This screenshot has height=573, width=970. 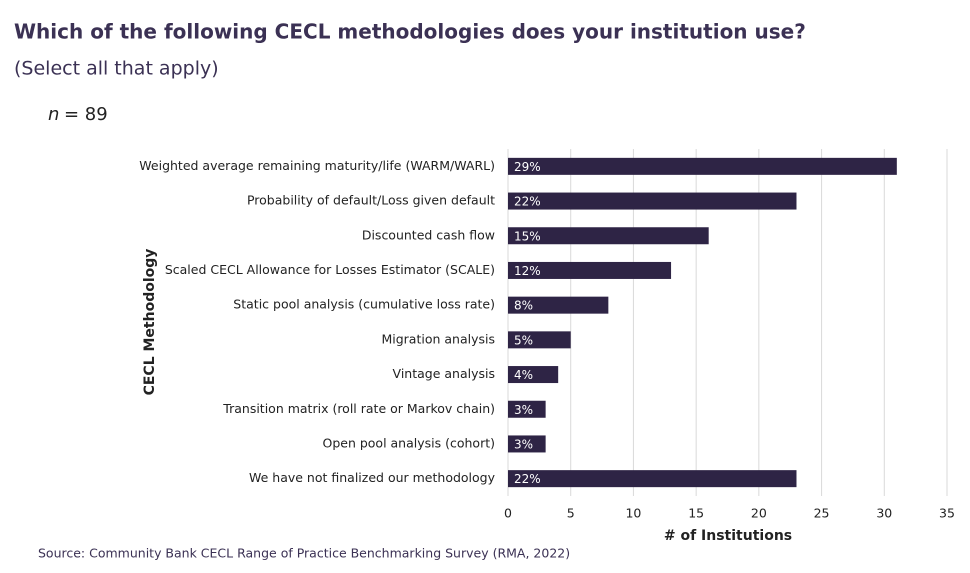 What do you see at coordinates (728, 536) in the screenshot?
I see `x-axis-title: # of Institutions` at bounding box center [728, 536].